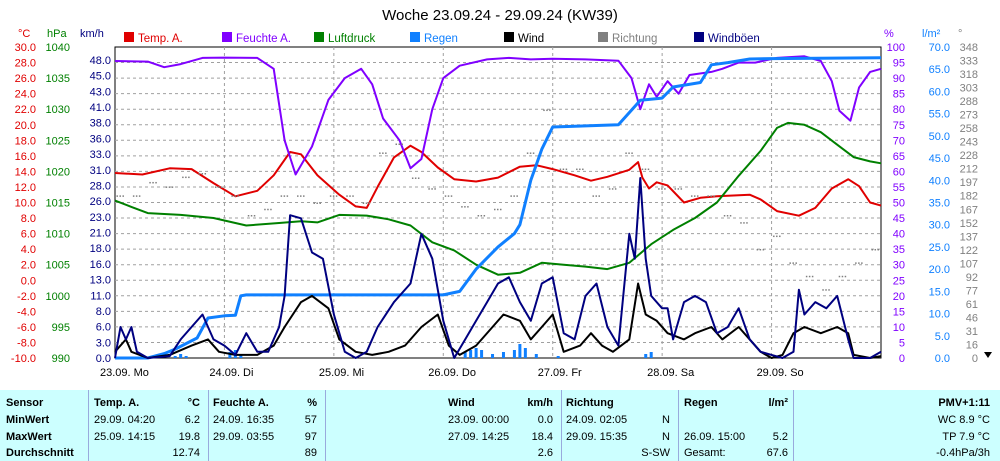  Describe the element at coordinates (100, 296) in the screenshot. I see `wind-tick-label: 11.0` at that location.